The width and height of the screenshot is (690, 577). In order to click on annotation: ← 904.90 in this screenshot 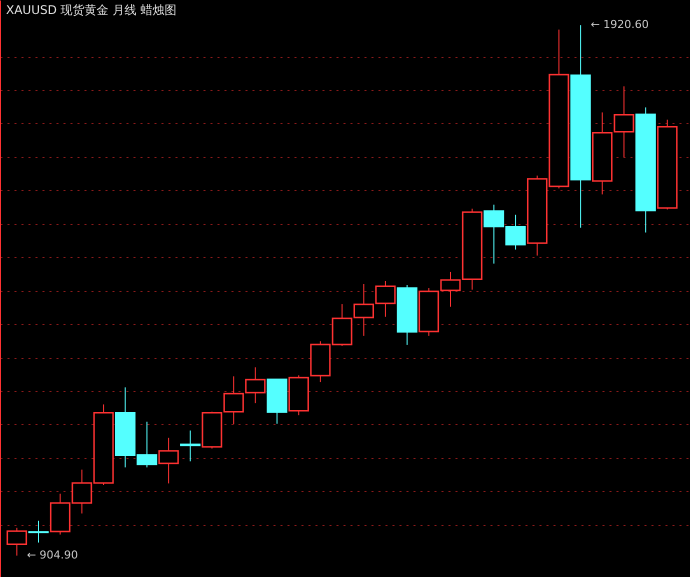, I will do `click(52, 555)`.